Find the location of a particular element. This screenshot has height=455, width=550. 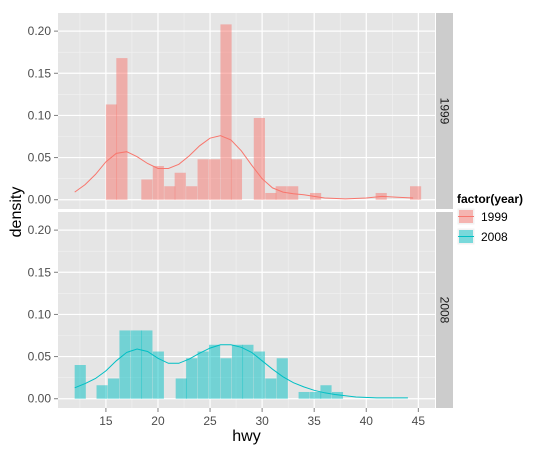

legend-label: 1999 is located at coordinates (494, 217).